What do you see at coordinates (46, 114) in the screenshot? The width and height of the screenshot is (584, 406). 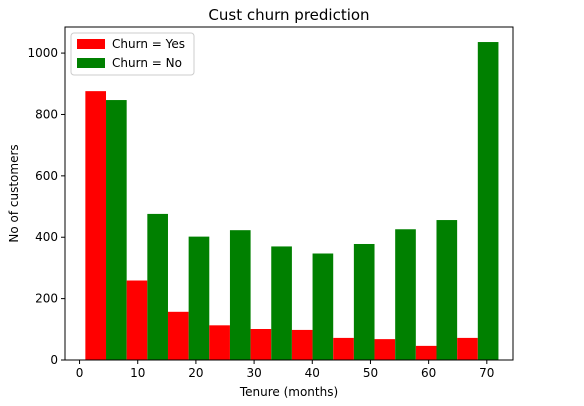 I see `y-tick-label-800: 800` at bounding box center [46, 114].